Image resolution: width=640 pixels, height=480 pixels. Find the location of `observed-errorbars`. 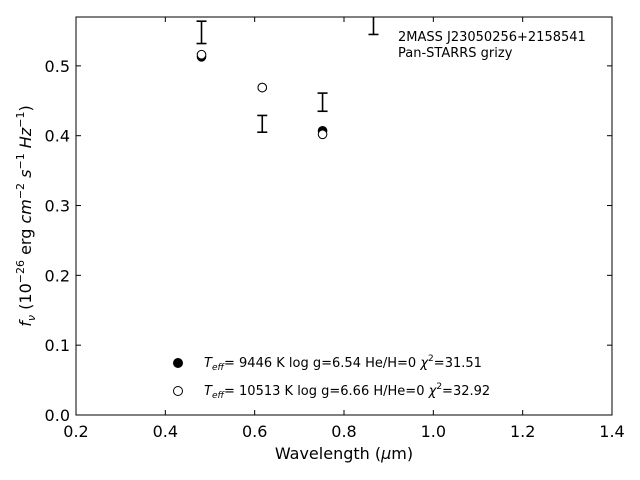

observed-errorbars is located at coordinates (287, 75).